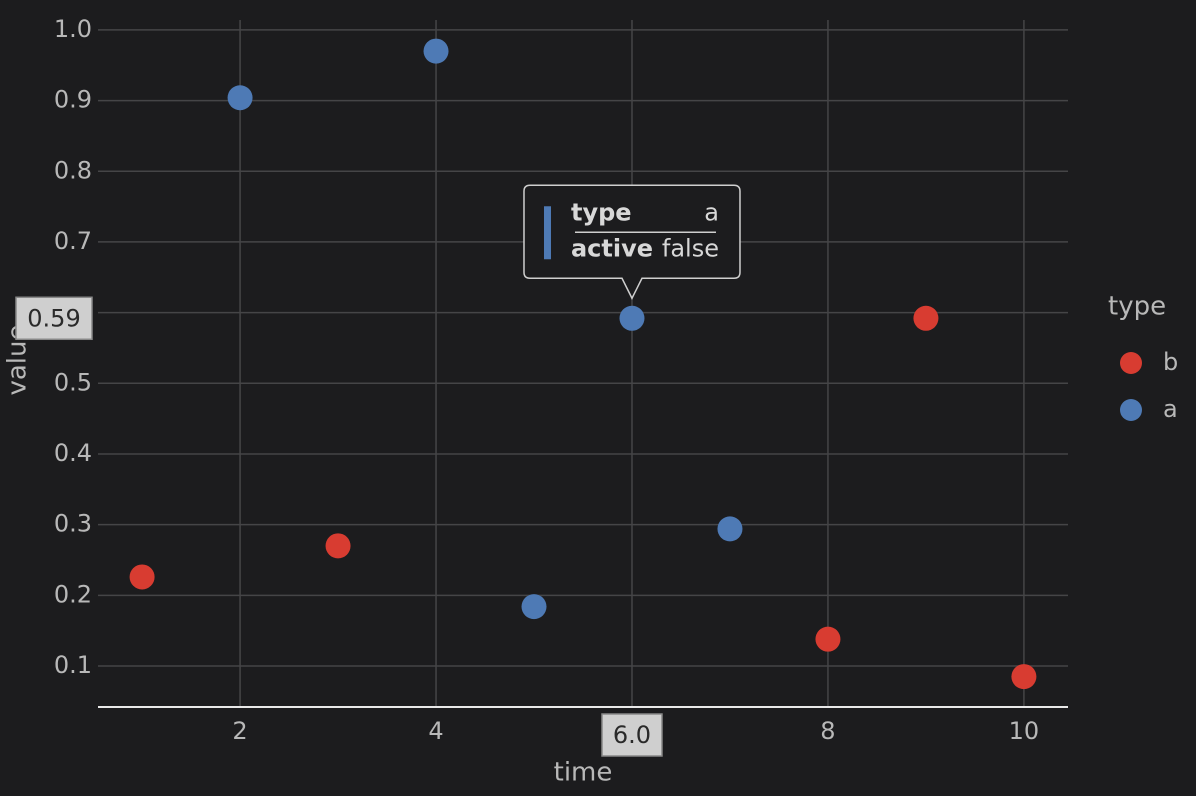  I want to click on legend-title: type, so click(1137, 307).